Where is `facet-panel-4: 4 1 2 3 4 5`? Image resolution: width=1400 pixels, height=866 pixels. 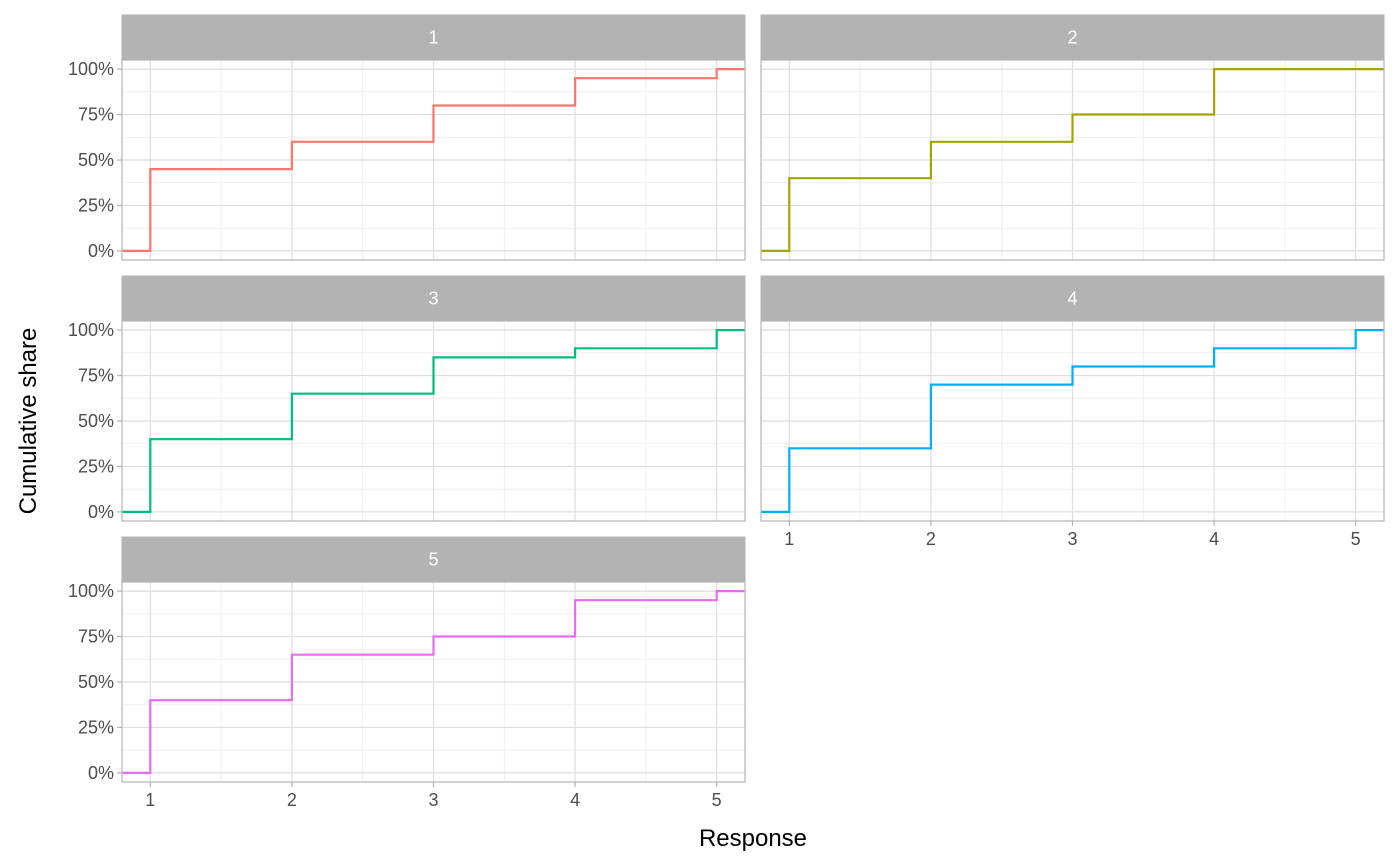
facet-panel-4: 4 1 2 3 4 5 is located at coordinates (1072, 412).